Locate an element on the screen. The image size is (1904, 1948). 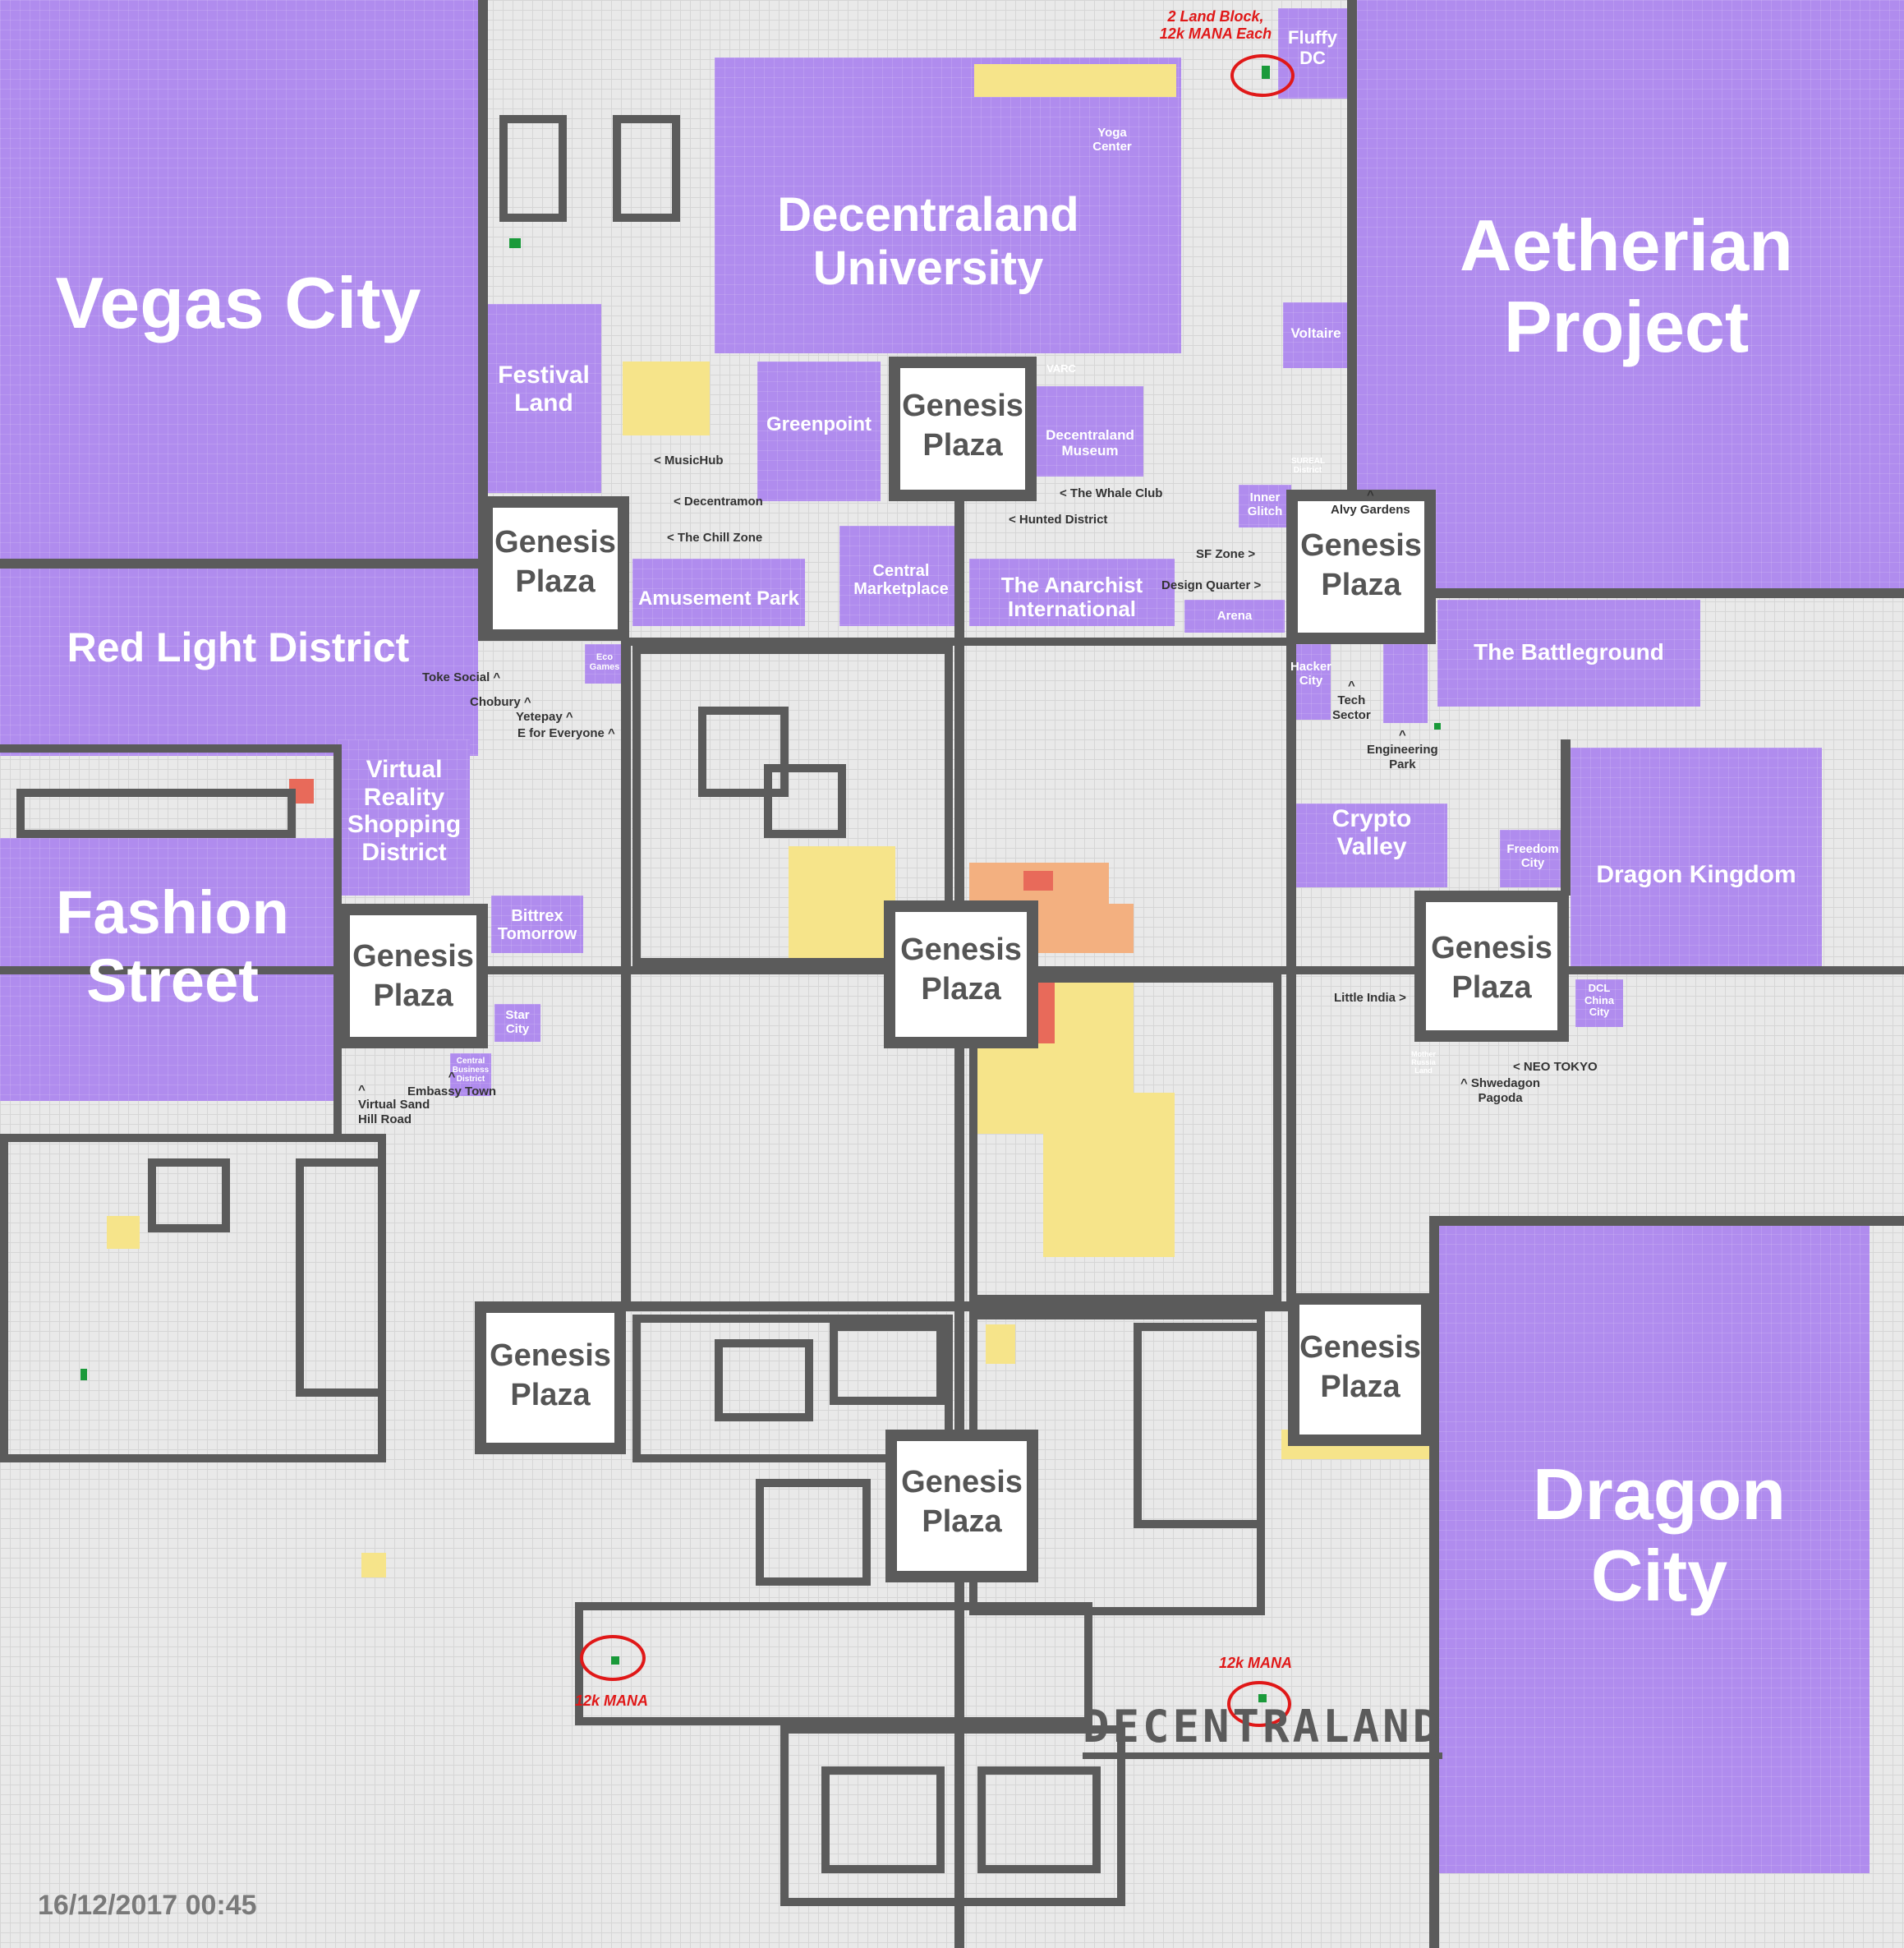
label-arena: Arena is located at coordinates (1234, 616).